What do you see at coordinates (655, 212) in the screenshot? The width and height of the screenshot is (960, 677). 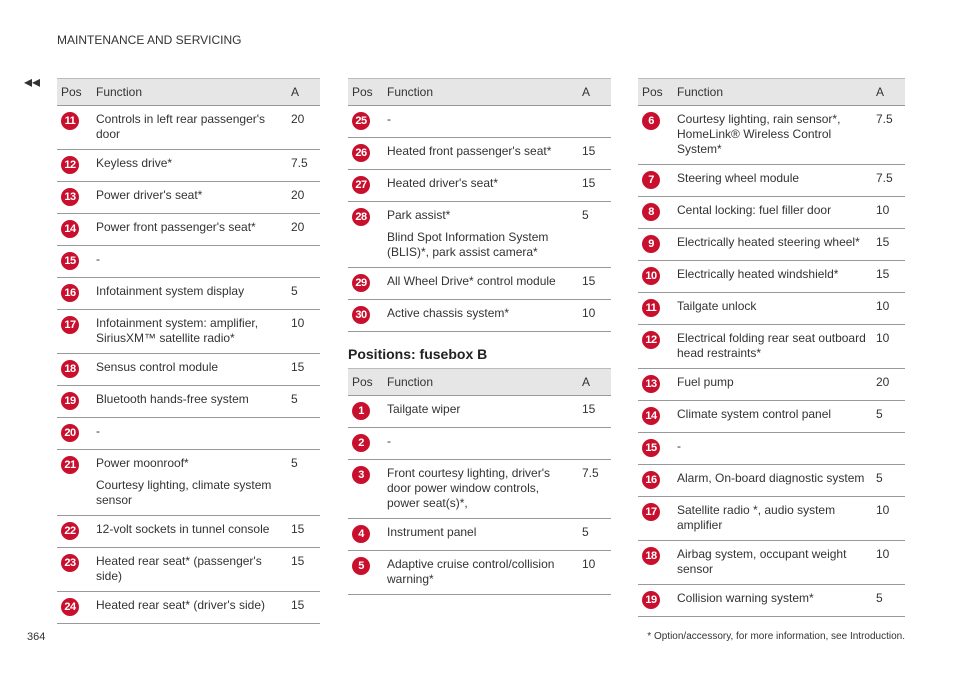 I see `pos-cell: 8` at bounding box center [655, 212].